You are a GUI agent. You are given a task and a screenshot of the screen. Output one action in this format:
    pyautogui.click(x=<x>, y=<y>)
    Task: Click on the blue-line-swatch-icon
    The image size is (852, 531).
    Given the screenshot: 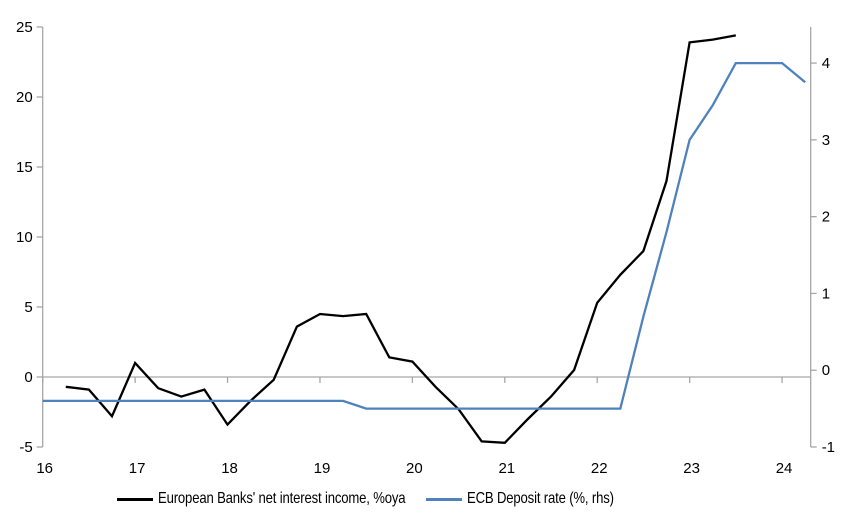 What is the action you would take?
    pyautogui.click(x=444, y=499)
    